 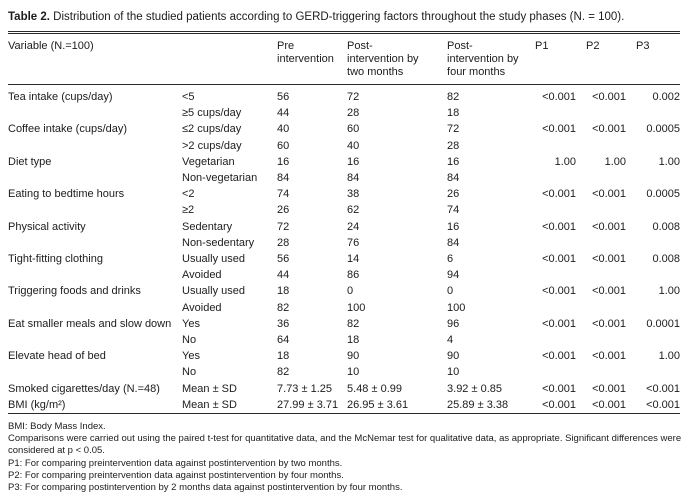 I want to click on cell-variable: BMI (kg/m²), so click(x=37, y=404).